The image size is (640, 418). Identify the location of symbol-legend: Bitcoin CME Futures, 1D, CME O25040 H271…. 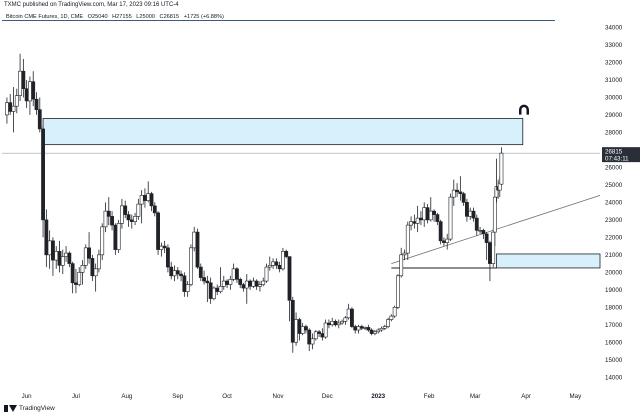
(116, 17).